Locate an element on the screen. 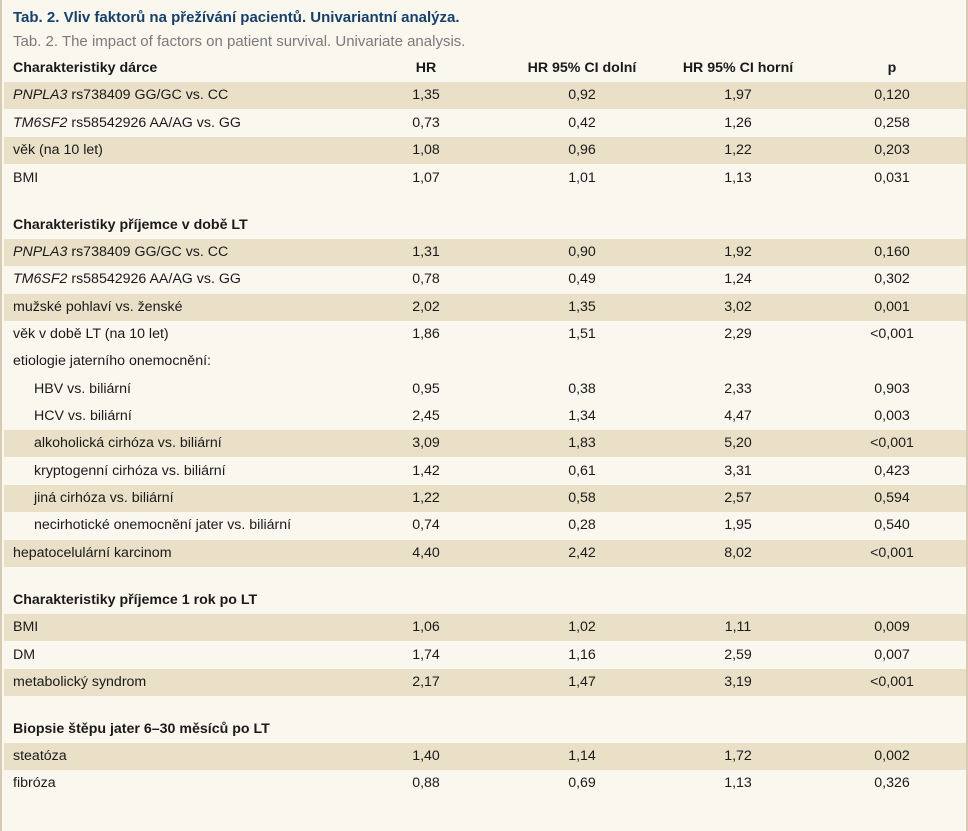 This screenshot has height=831, width=968. cell-hr: 0,95 is located at coordinates (426, 389).